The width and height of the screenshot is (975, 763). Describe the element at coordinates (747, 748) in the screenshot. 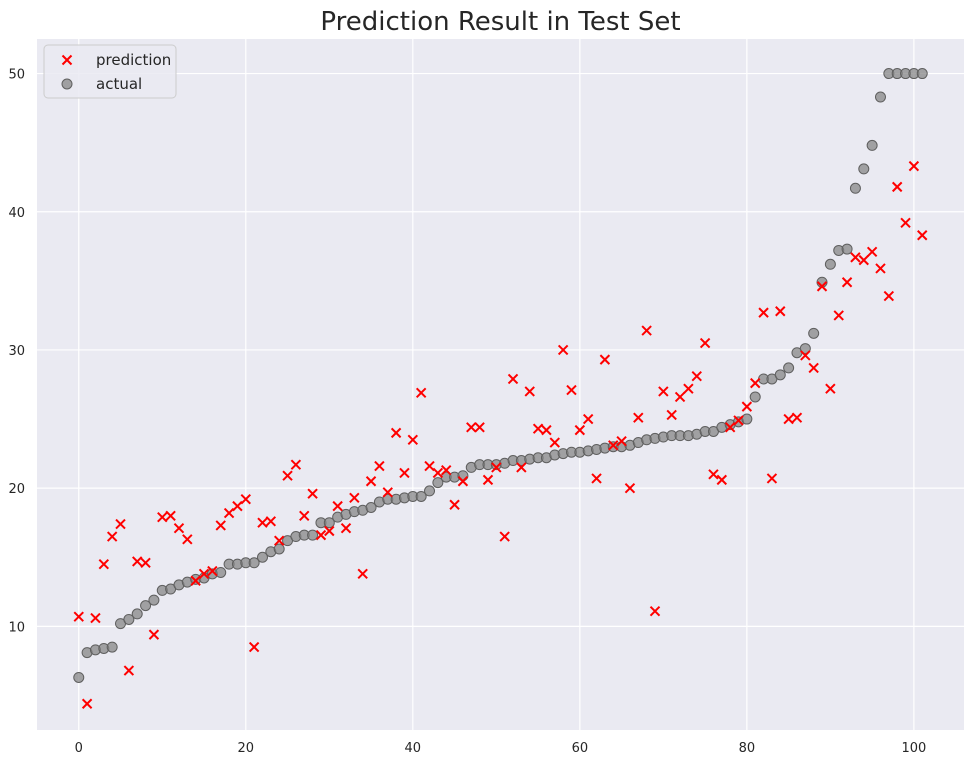

I see `x-tick-label: 80` at that location.